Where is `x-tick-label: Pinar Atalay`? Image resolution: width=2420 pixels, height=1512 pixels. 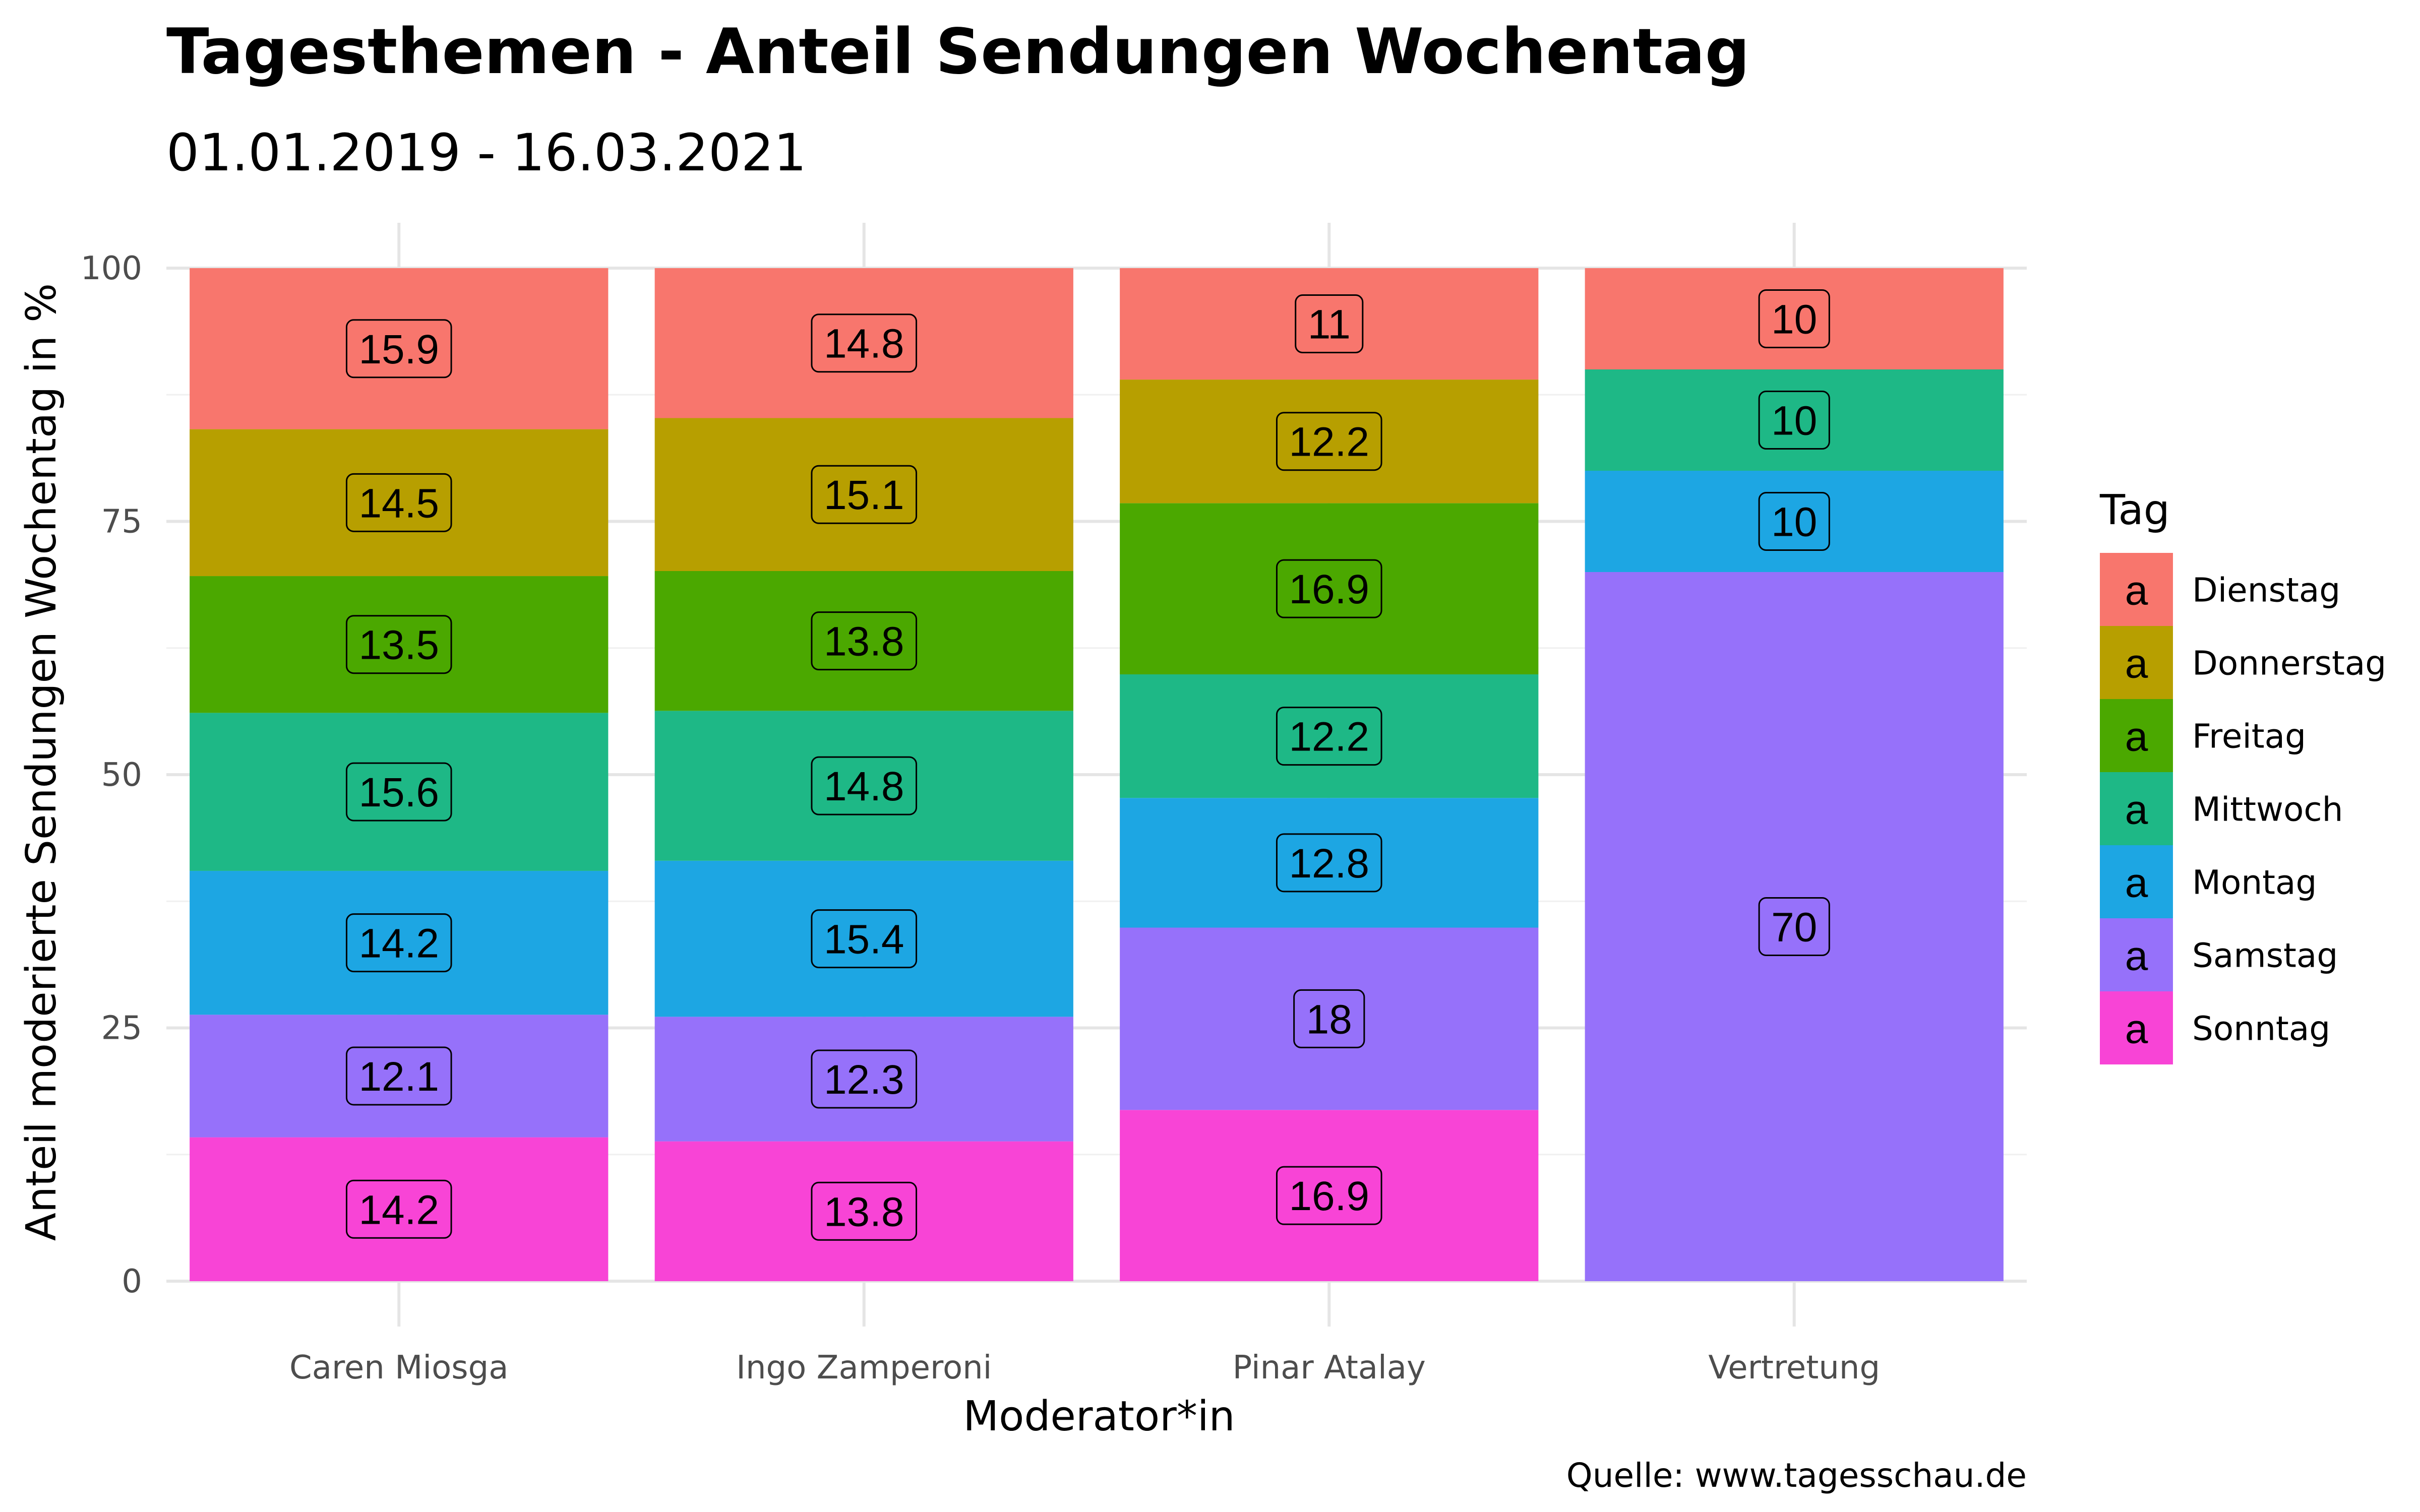 x-tick-label: Pinar Atalay is located at coordinates (1329, 1368).